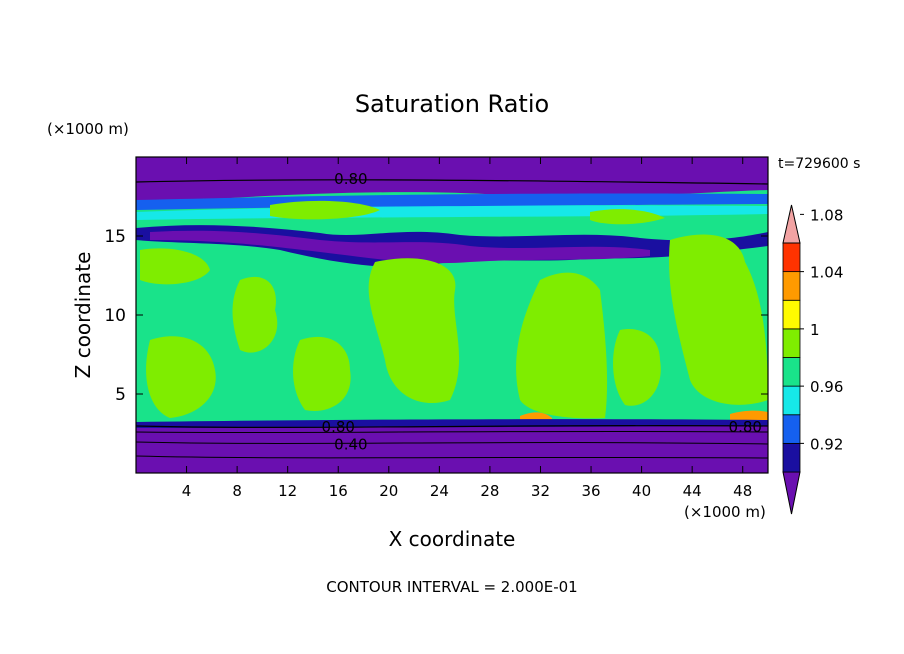 This screenshot has height=654, width=904. What do you see at coordinates (590, 491) in the screenshot?
I see `x-tick-label: 36` at bounding box center [590, 491].